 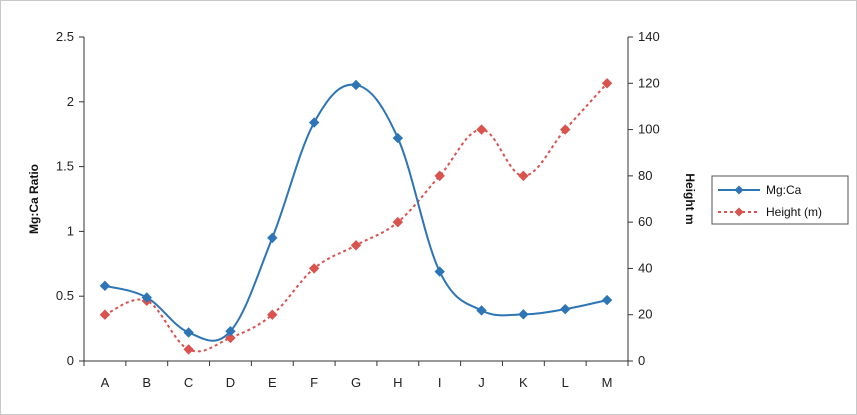 I want to click on x-tick-label: M, so click(x=607, y=382).